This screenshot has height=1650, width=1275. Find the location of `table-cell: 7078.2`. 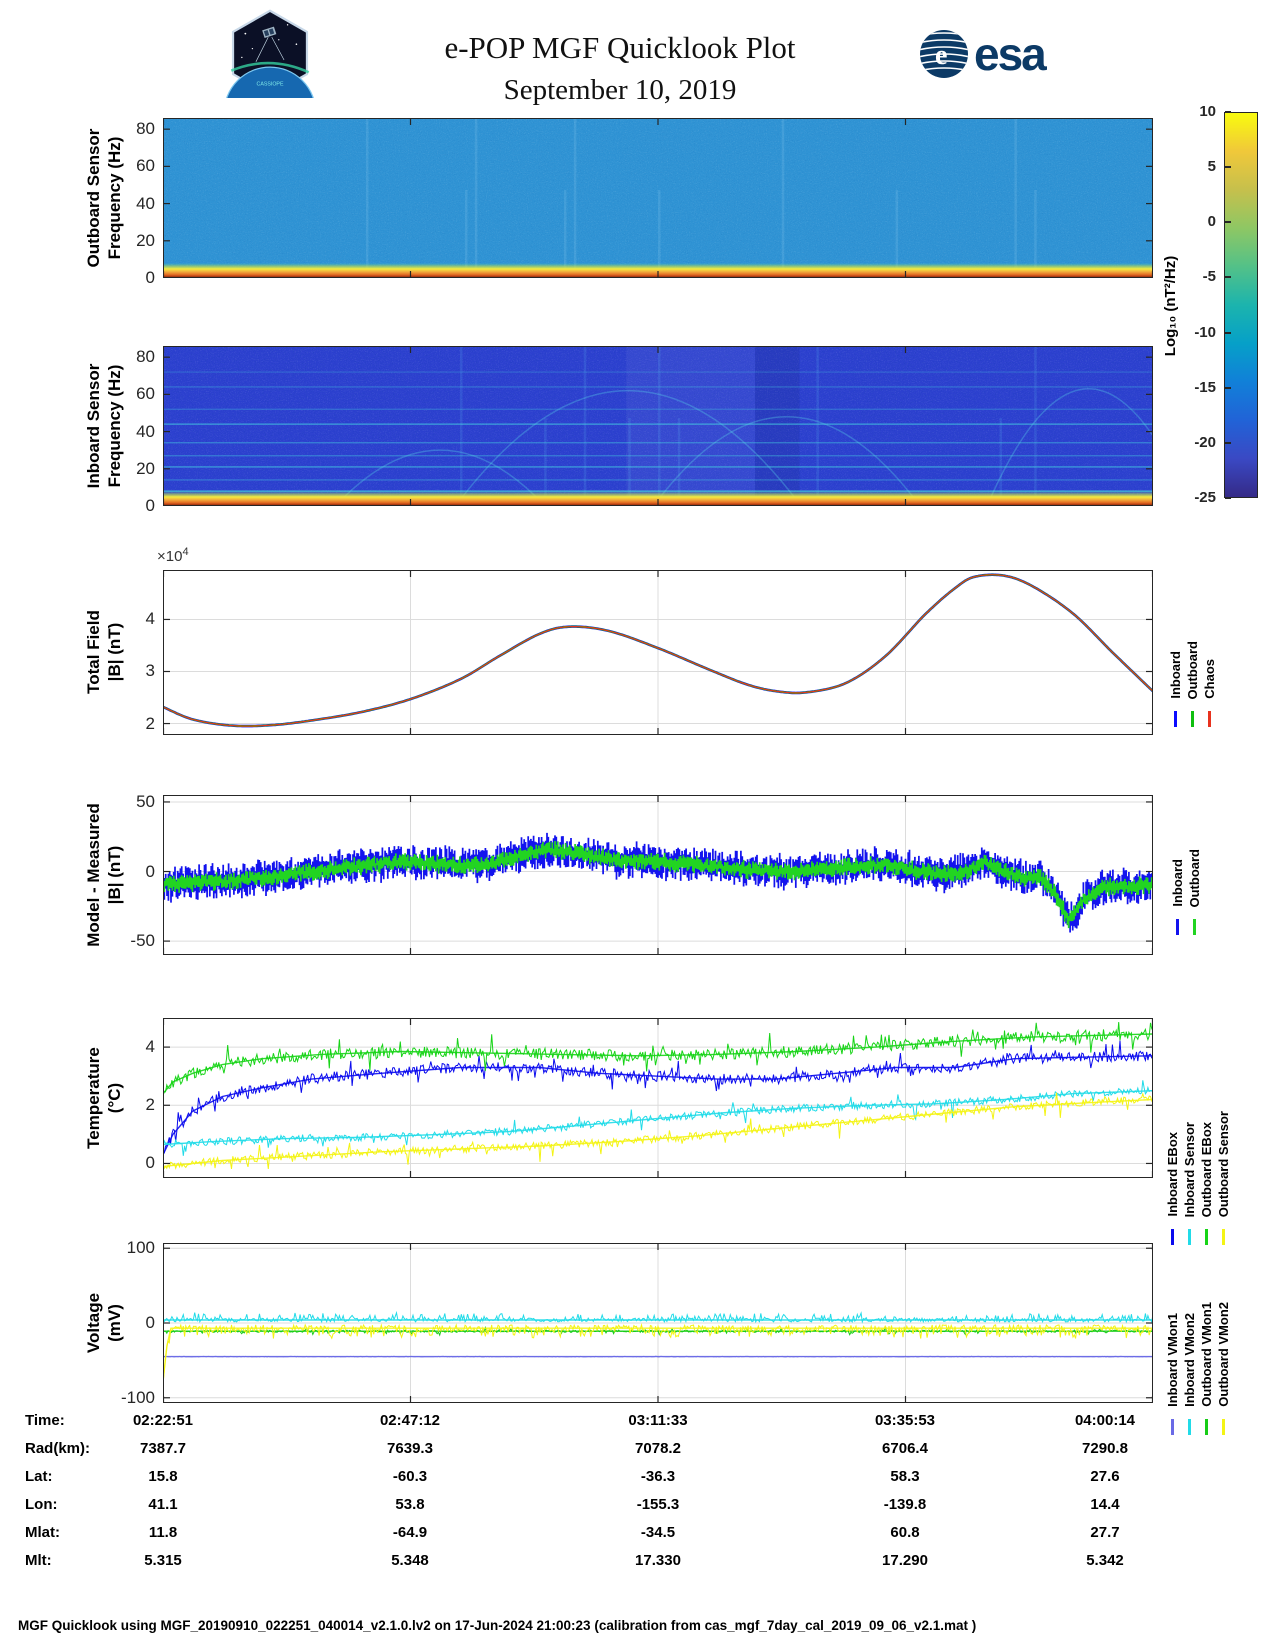

table-cell: 7078.2 is located at coordinates (658, 1448).